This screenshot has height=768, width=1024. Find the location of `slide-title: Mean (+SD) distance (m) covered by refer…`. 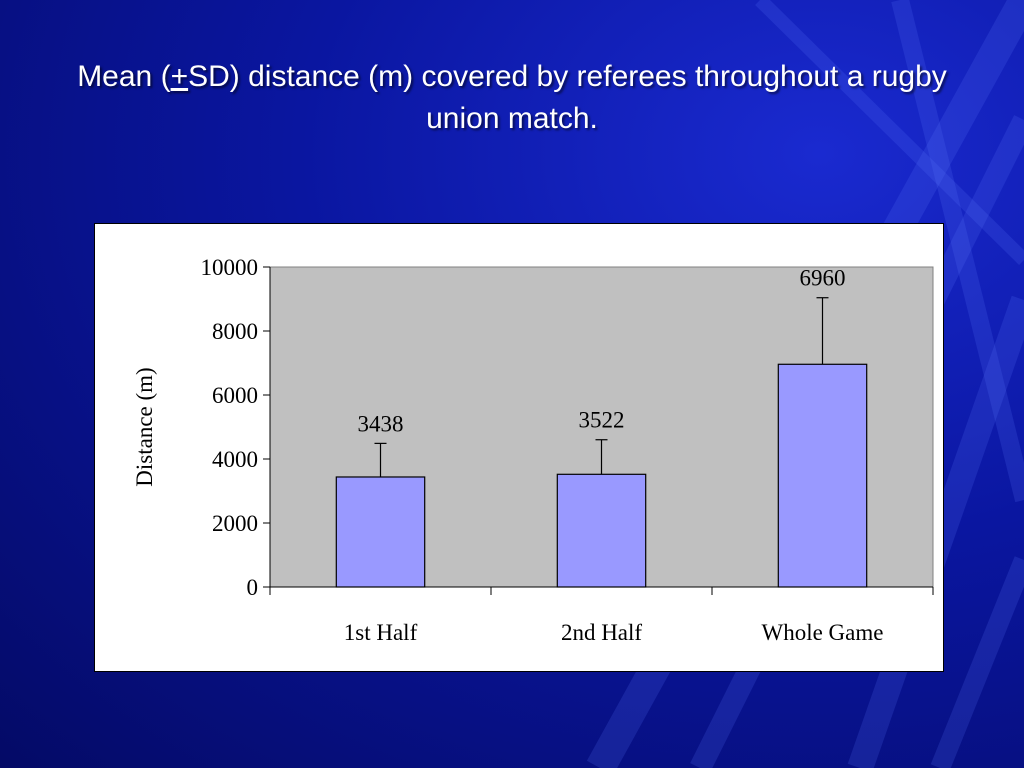

slide-title: Mean (+SD) distance (m) covered by refer… is located at coordinates (512, 98).